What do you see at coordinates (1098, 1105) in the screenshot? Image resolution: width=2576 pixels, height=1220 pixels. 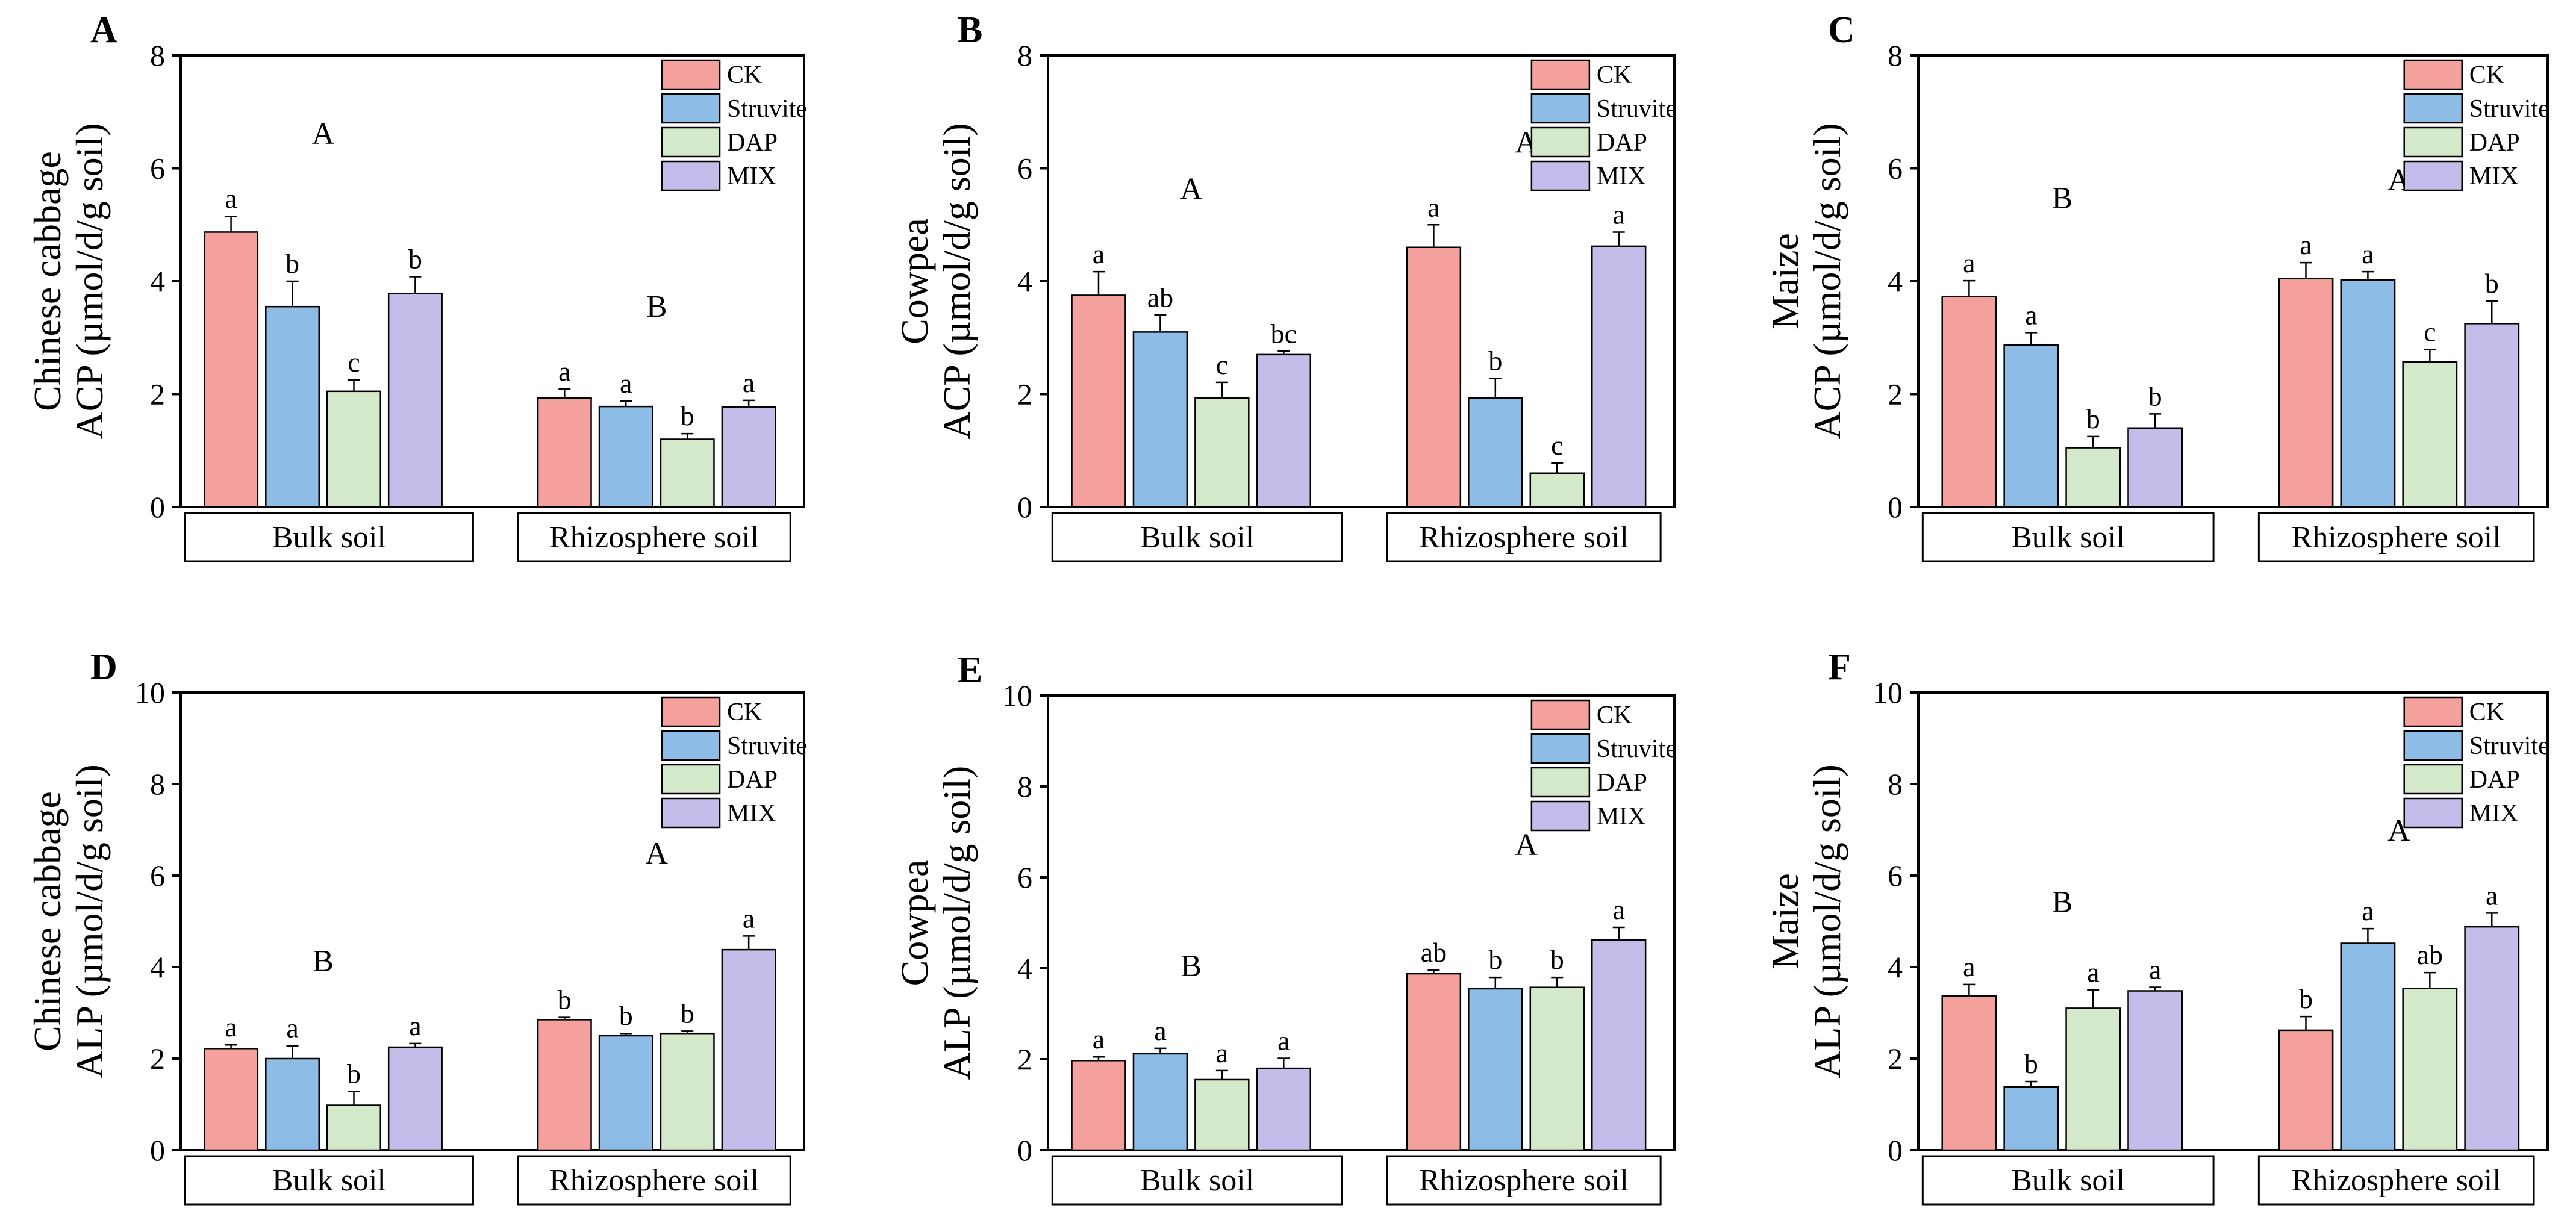 I see `bar-ck-bulk` at bounding box center [1098, 1105].